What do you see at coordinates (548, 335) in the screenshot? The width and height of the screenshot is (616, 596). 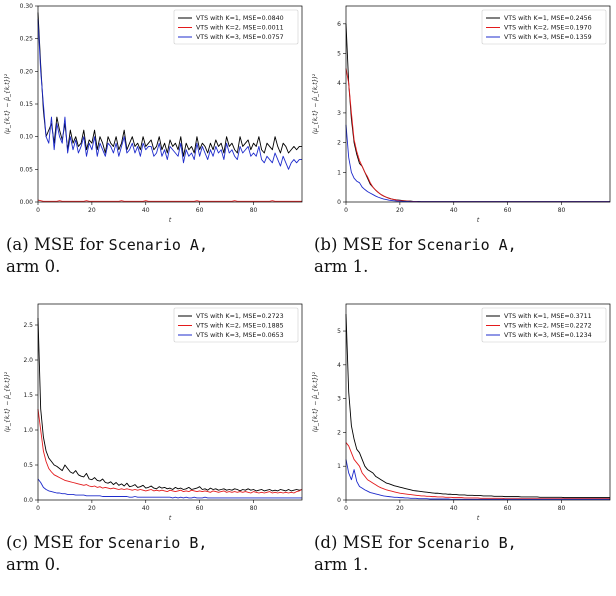 I see `legend-entry: VTS with K=3, MSE=0.1234` at bounding box center [548, 335].